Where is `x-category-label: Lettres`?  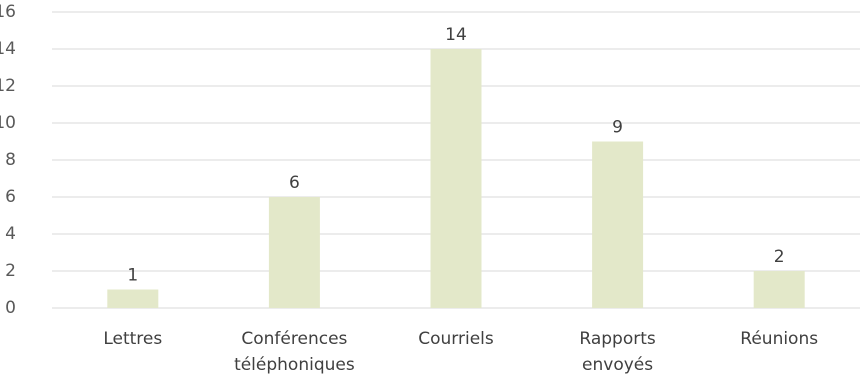
x-category-label: Lettres is located at coordinates (132, 339).